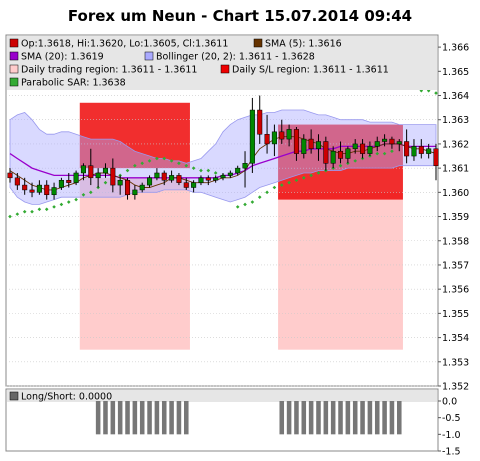  Describe the element at coordinates (455, 241) in the screenshot. I see `y-tick-label: 1.358` at that location.